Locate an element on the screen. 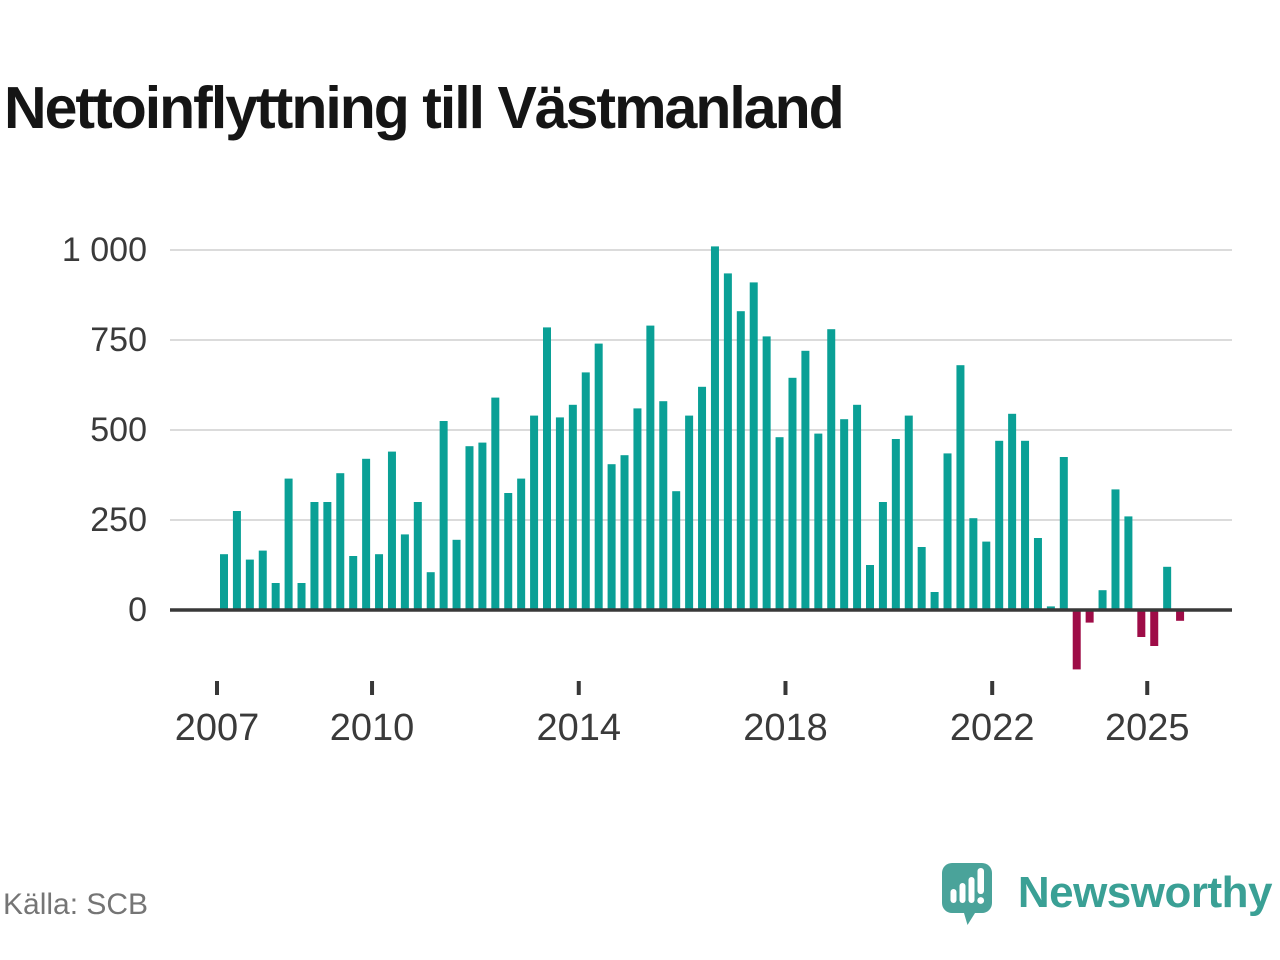  chart-title: Nettoinflyttning till Västmanland is located at coordinates (424, 107).